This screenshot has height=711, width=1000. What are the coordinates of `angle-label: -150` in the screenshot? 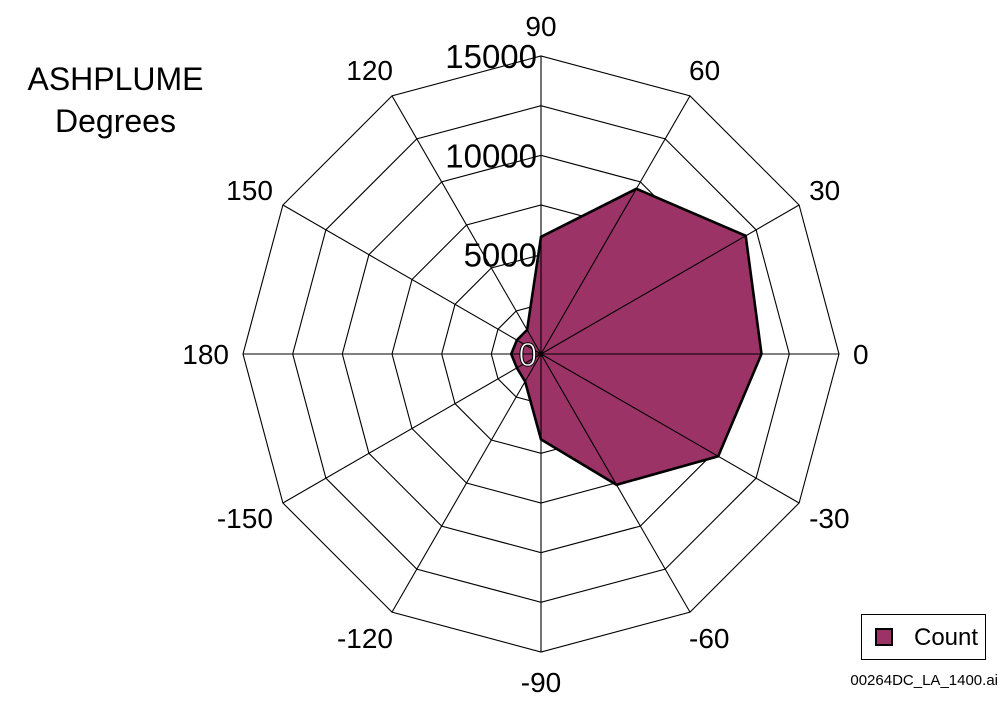 It's located at (245, 518).